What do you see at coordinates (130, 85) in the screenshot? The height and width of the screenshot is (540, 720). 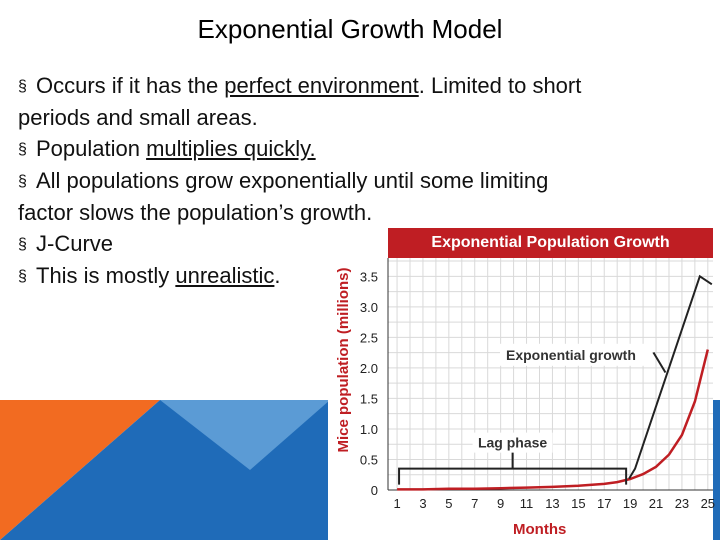 I see `bullet-text: Occurs if it has the` at bounding box center [130, 85].